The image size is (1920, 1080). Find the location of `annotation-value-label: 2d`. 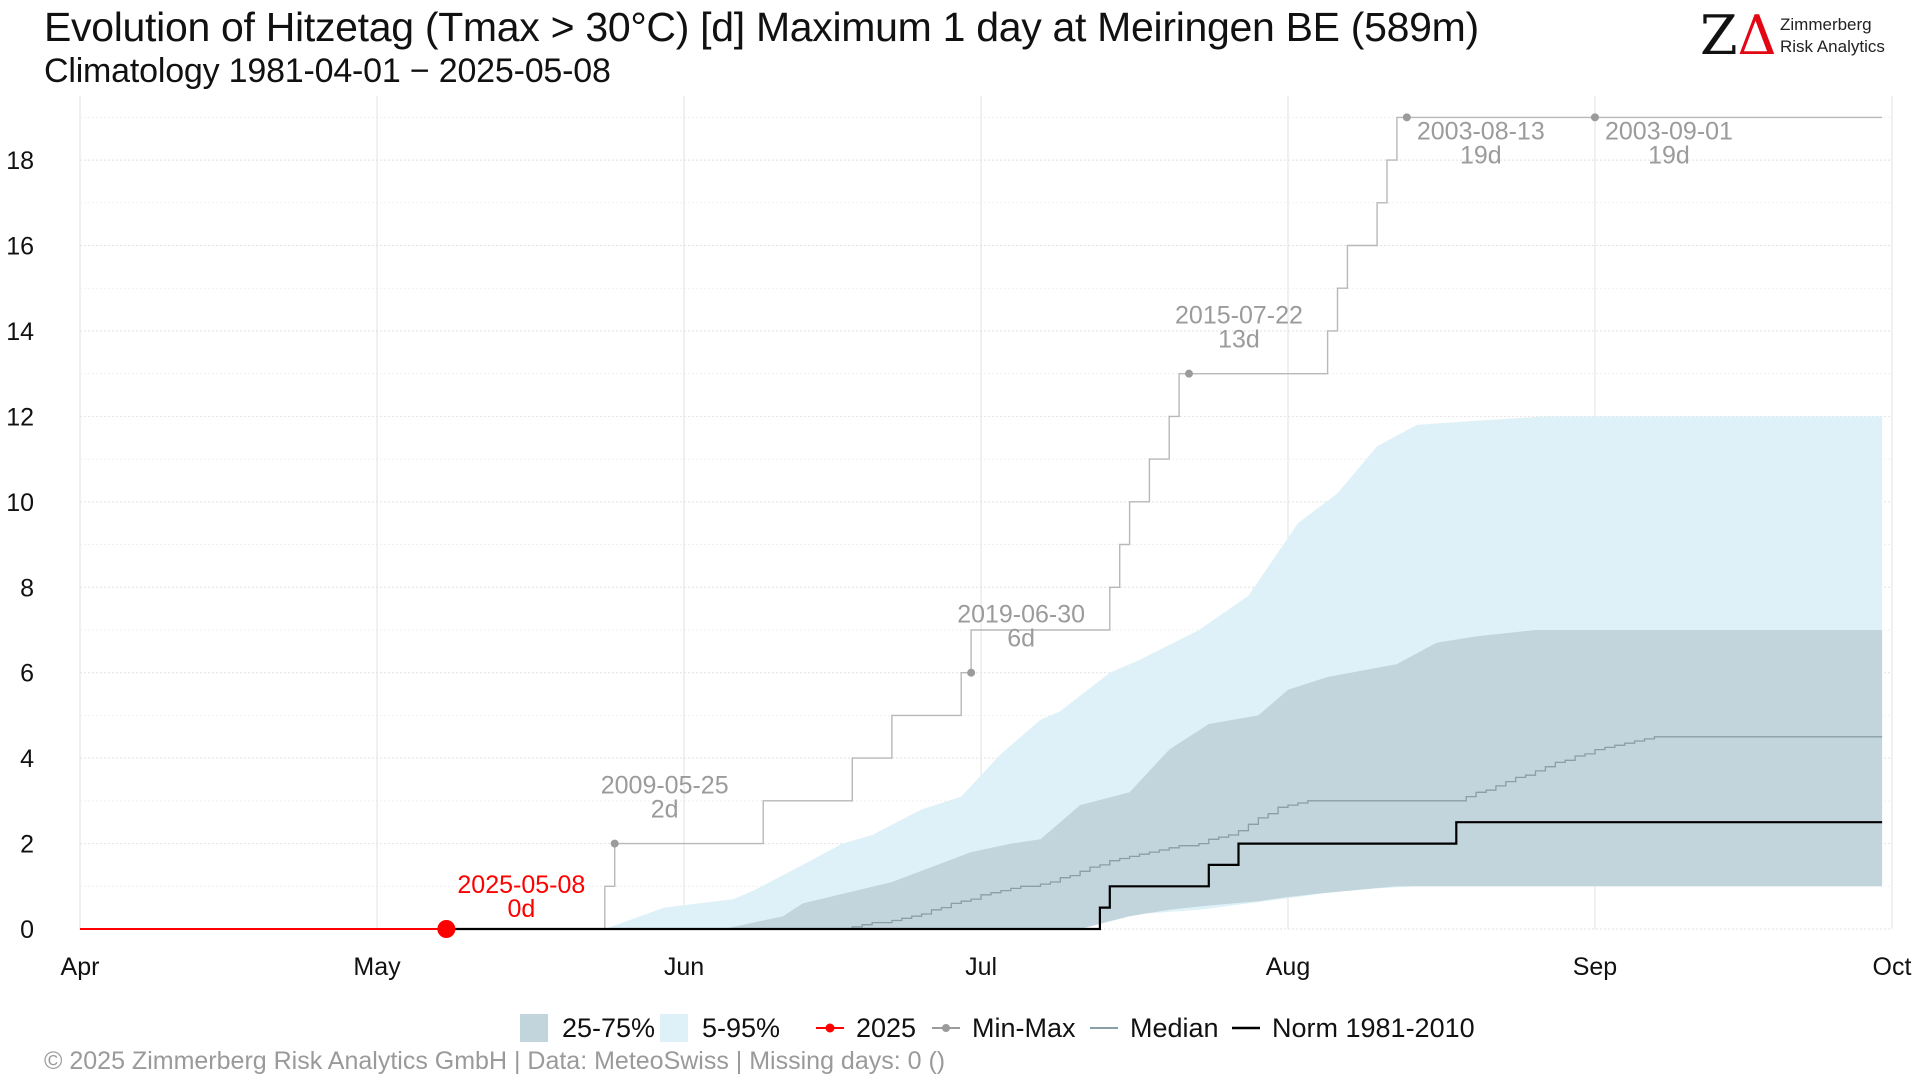

annotation-value-label: 2d is located at coordinates (665, 810).